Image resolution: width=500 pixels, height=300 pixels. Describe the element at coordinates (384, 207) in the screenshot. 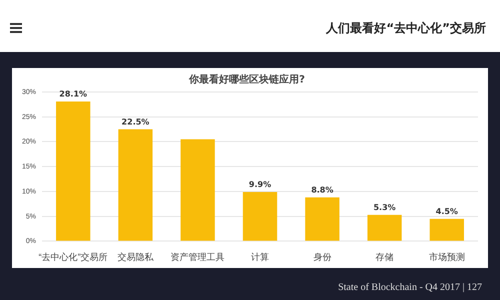

I see `data-label: 5.3%` at that location.